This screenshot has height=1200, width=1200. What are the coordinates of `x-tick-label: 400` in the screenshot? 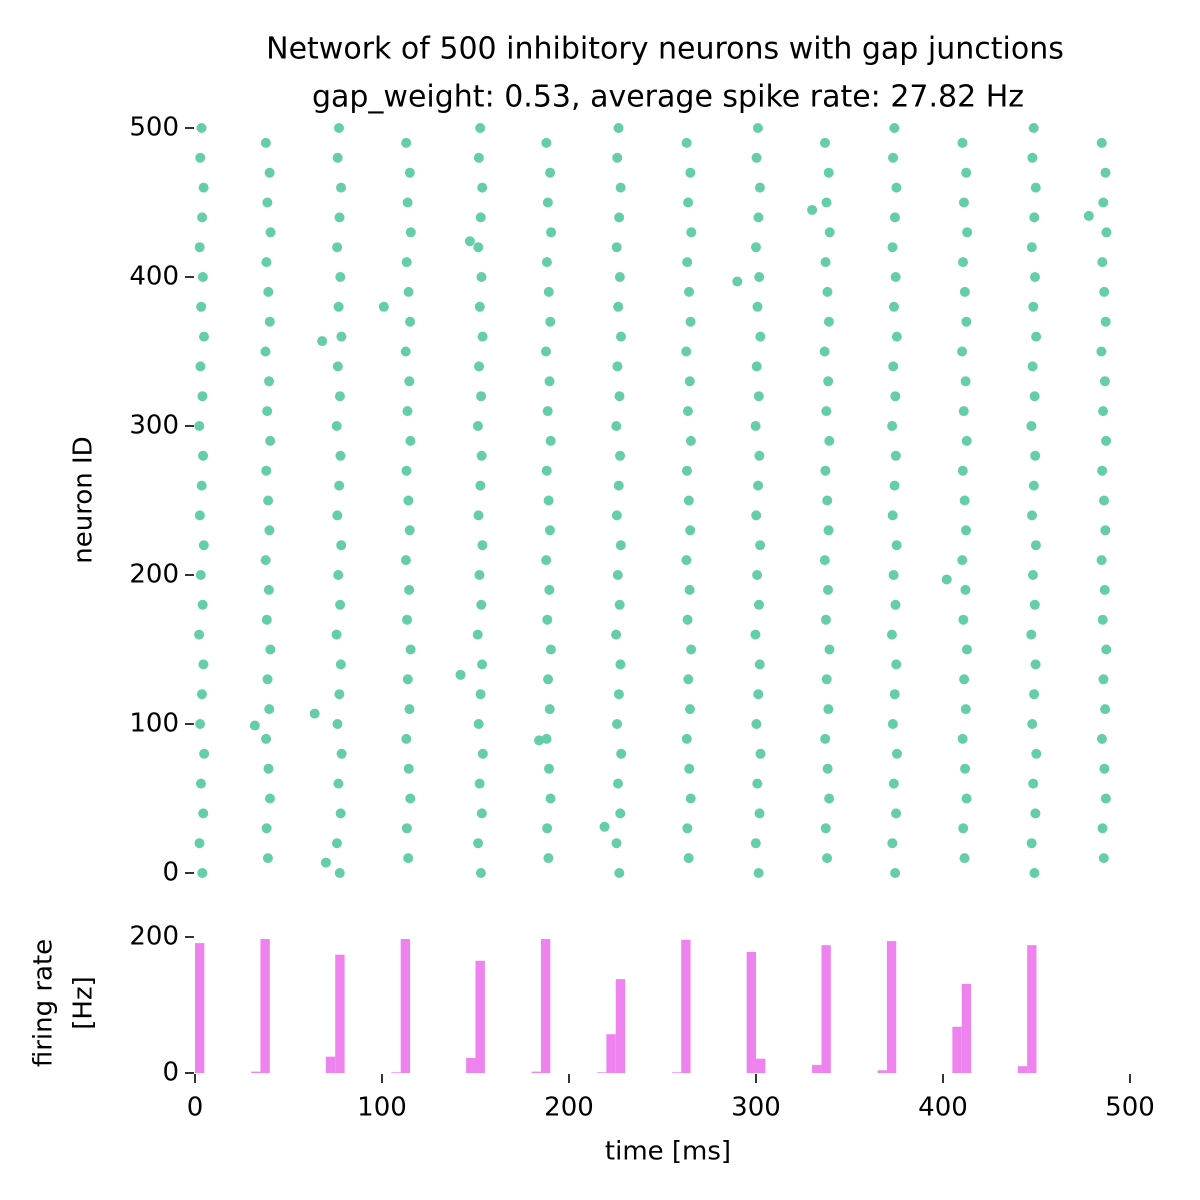 It's located at (943, 1108).